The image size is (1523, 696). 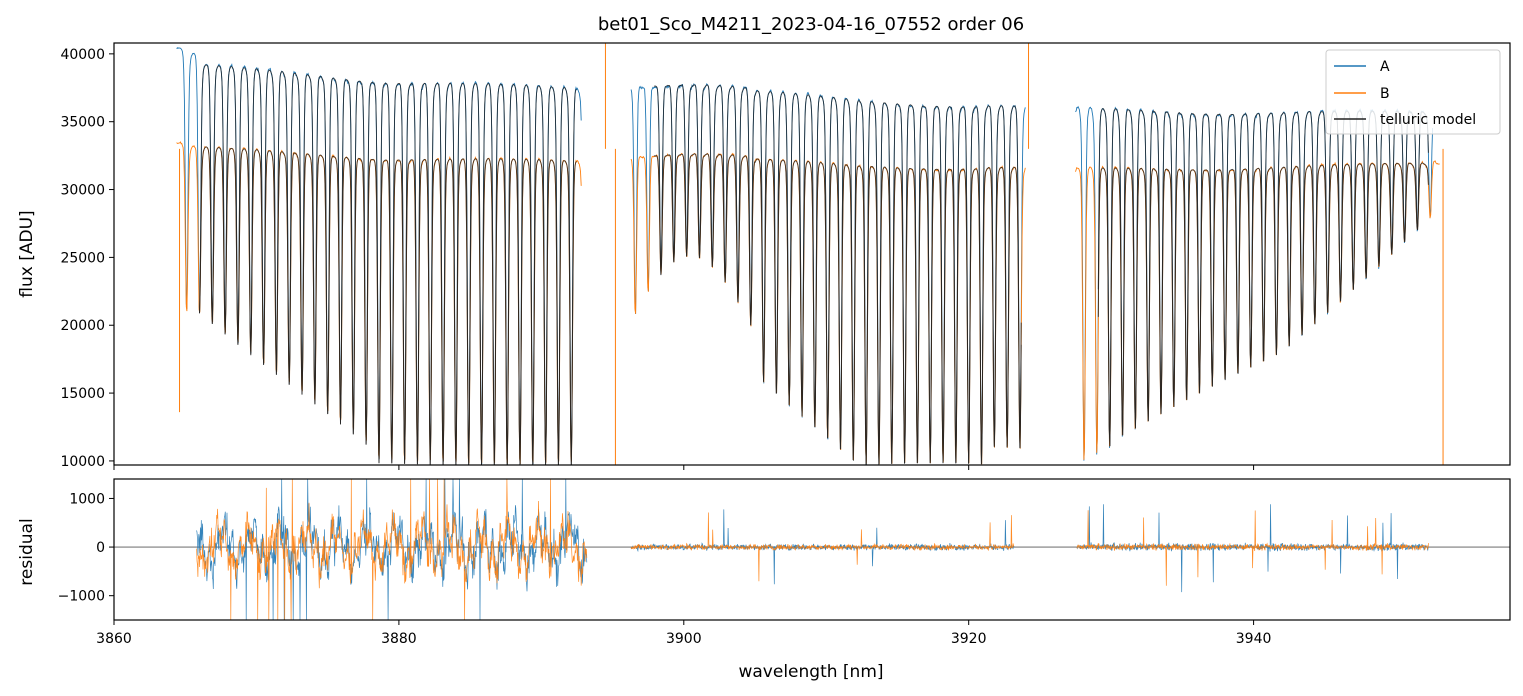 What do you see at coordinates (81, 597) in the screenshot?
I see `residual-y-tick-label-0: −1000` at bounding box center [81, 597].